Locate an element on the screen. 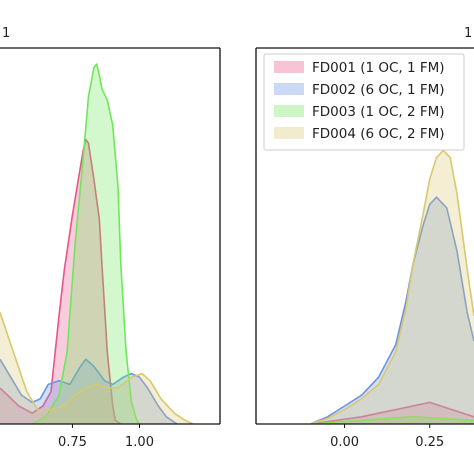  x-tick-label: 0.00 is located at coordinates (344, 442).